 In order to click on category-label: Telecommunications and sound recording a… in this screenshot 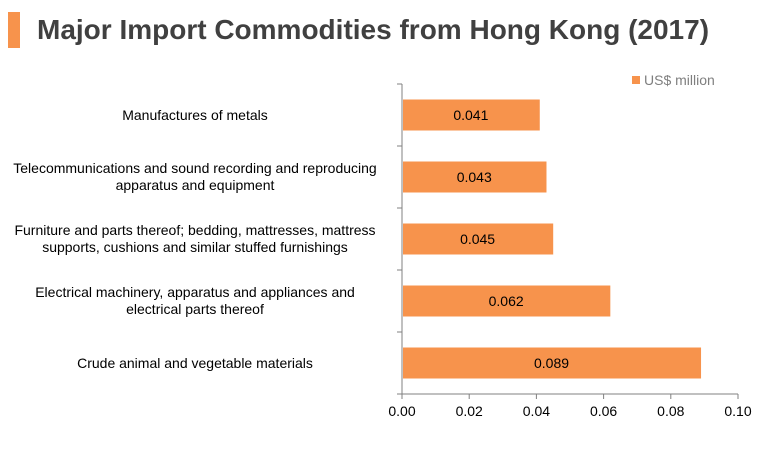, I will do `click(195, 177)`.